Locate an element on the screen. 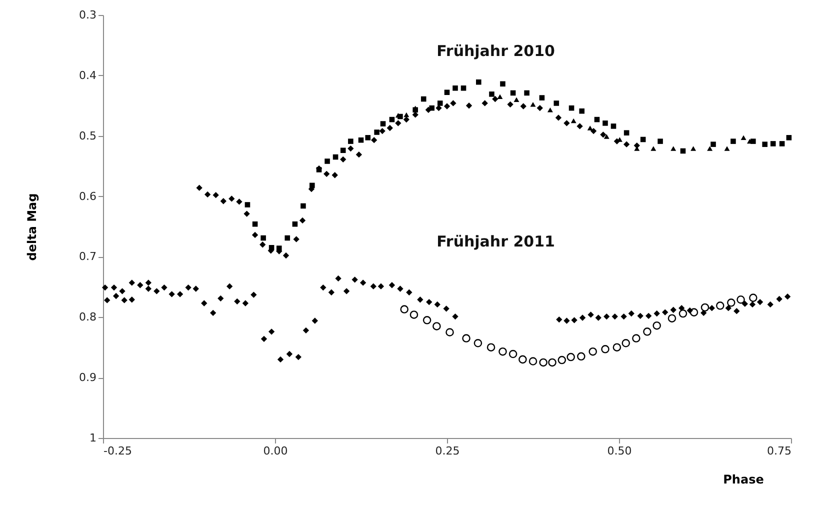 This screenshot has width=816, height=508. y-axis-title: delta Mag is located at coordinates (32, 227).